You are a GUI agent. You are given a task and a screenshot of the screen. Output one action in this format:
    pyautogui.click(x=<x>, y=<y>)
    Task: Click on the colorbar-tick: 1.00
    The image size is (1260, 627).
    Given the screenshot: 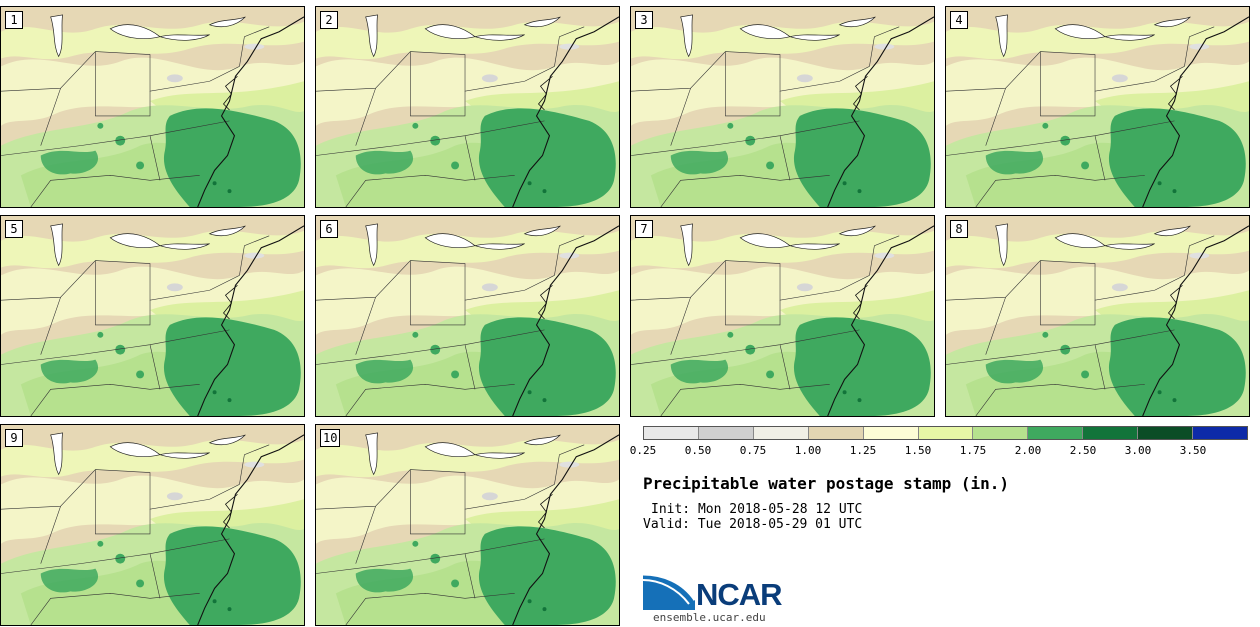 What is the action you would take?
    pyautogui.click(x=808, y=450)
    